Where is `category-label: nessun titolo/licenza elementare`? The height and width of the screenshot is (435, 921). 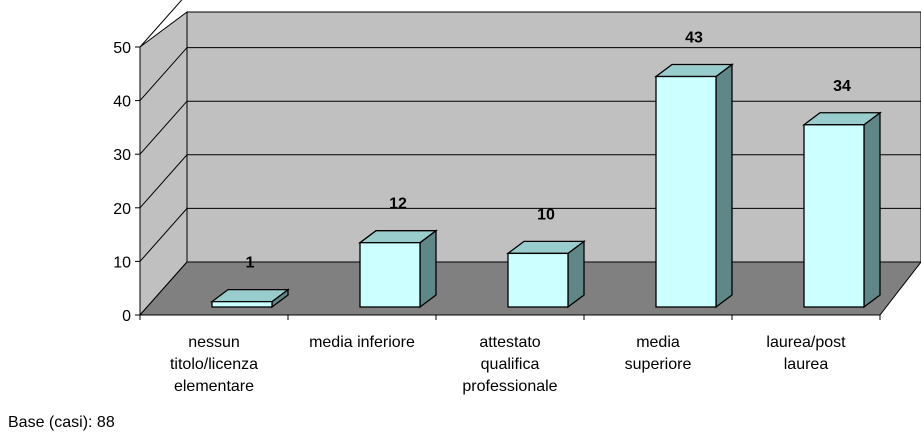
category-label: nessun titolo/licenza elementare is located at coordinates (214, 364).